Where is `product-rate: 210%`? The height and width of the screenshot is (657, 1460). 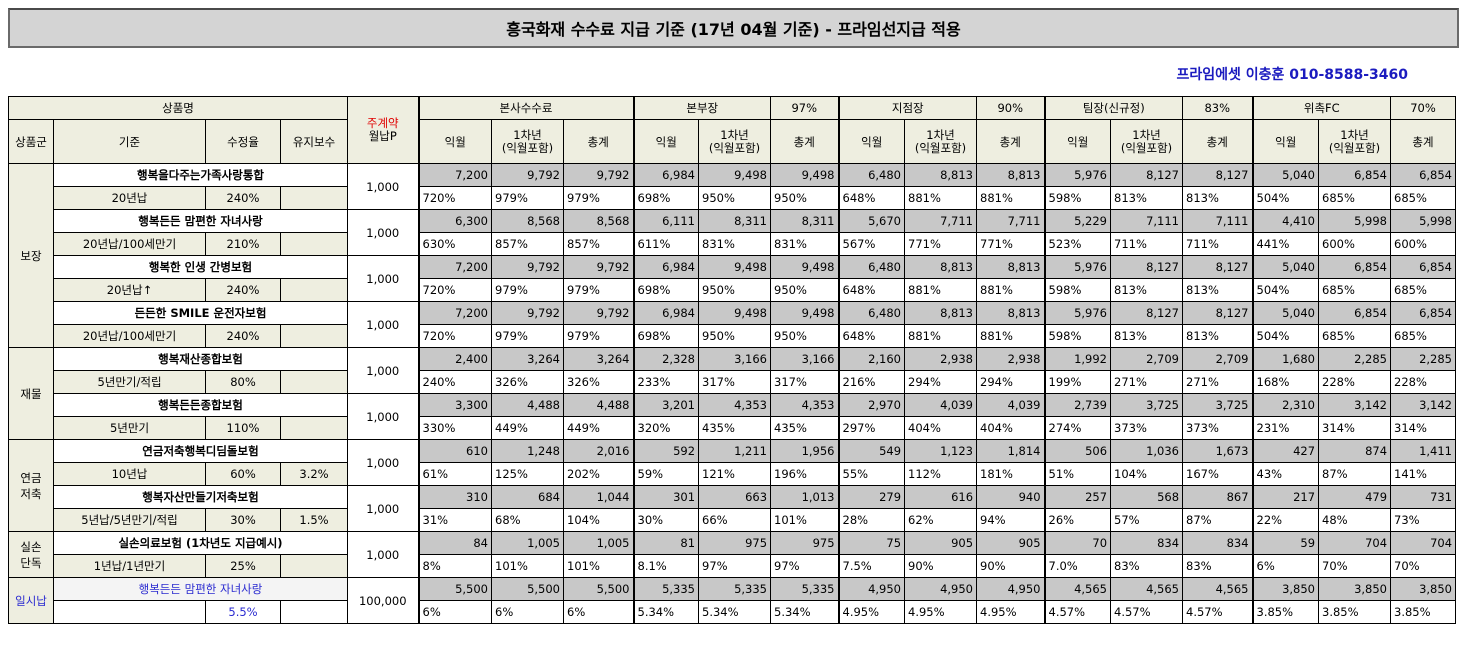
product-rate: 210% is located at coordinates (243, 244).